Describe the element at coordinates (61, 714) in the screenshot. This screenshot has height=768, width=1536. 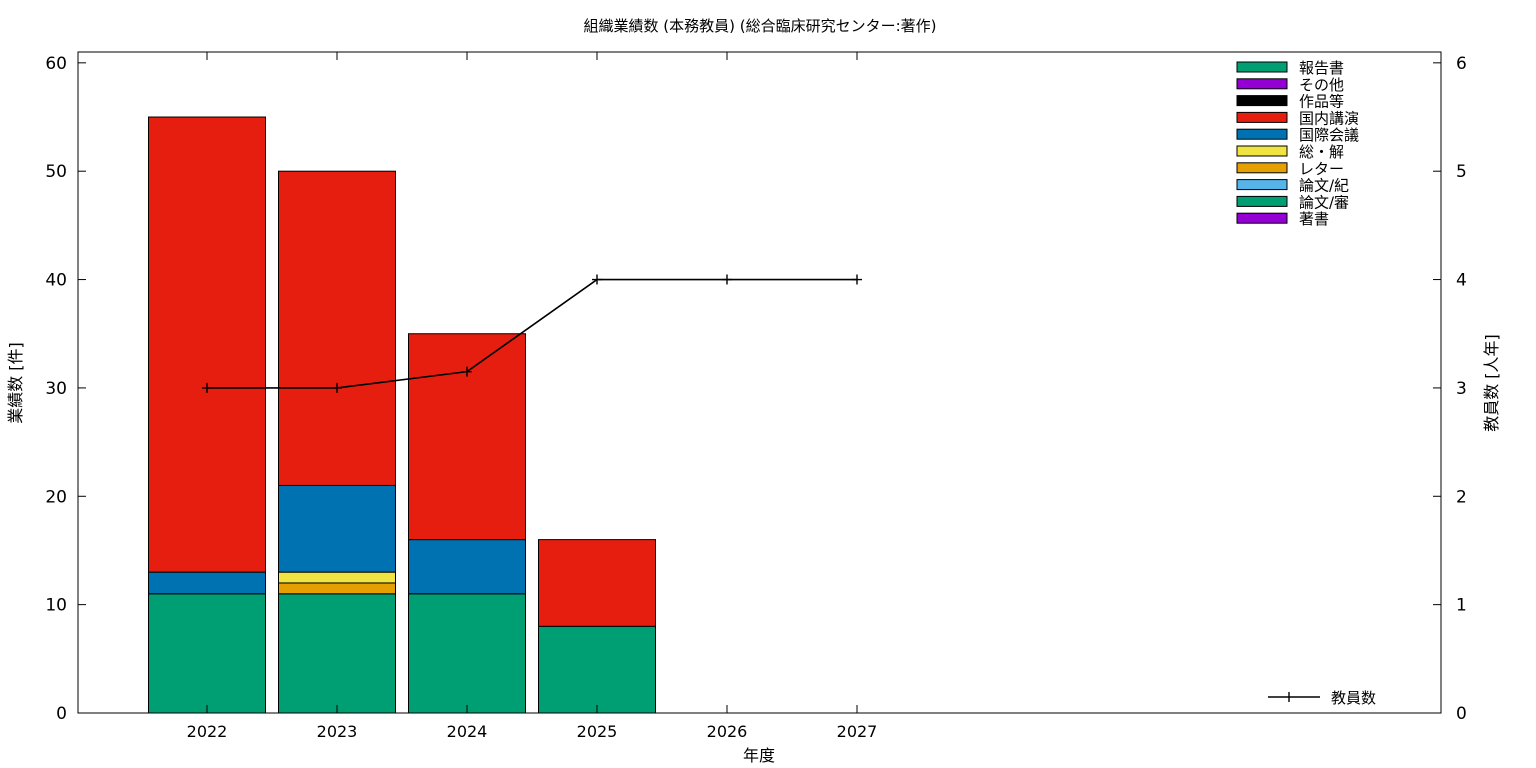
I see `y-tick-label: 0` at that location.